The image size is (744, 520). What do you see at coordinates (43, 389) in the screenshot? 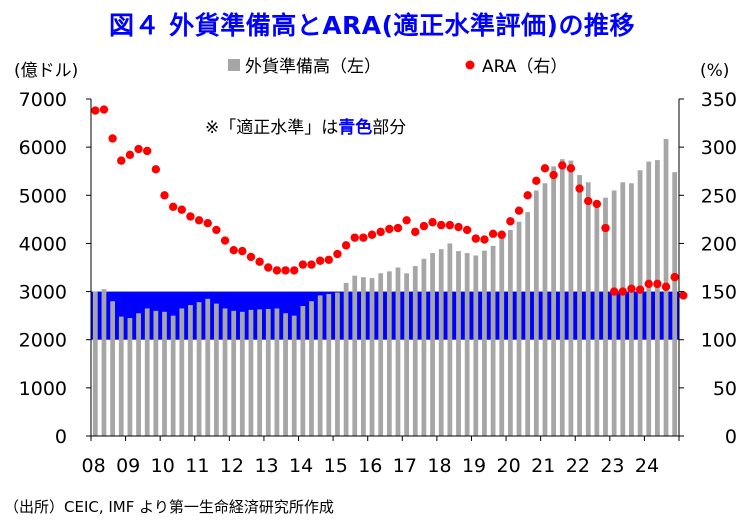
I see `y-left-tick-label: 1000` at bounding box center [43, 389].